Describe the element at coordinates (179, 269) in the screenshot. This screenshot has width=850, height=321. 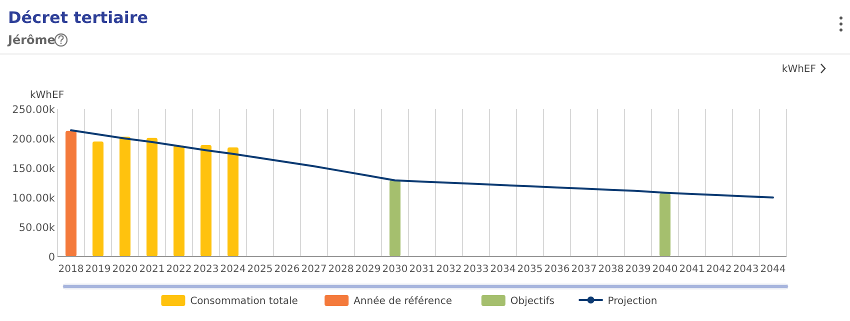
I see `x-tick-label: 2022` at that location.